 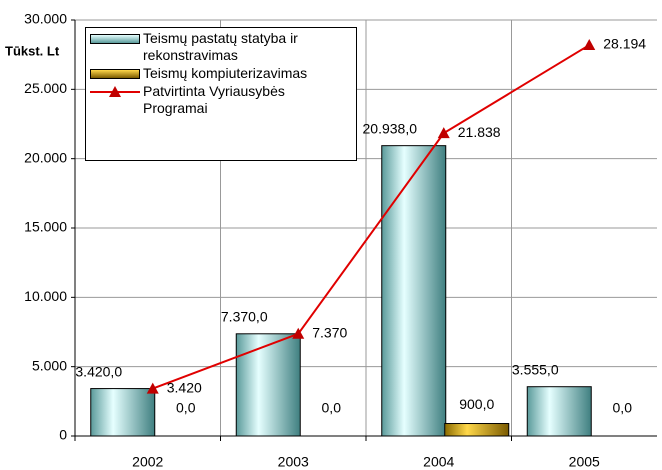 I want to click on x-tick-label: 2004, so click(x=438, y=462).